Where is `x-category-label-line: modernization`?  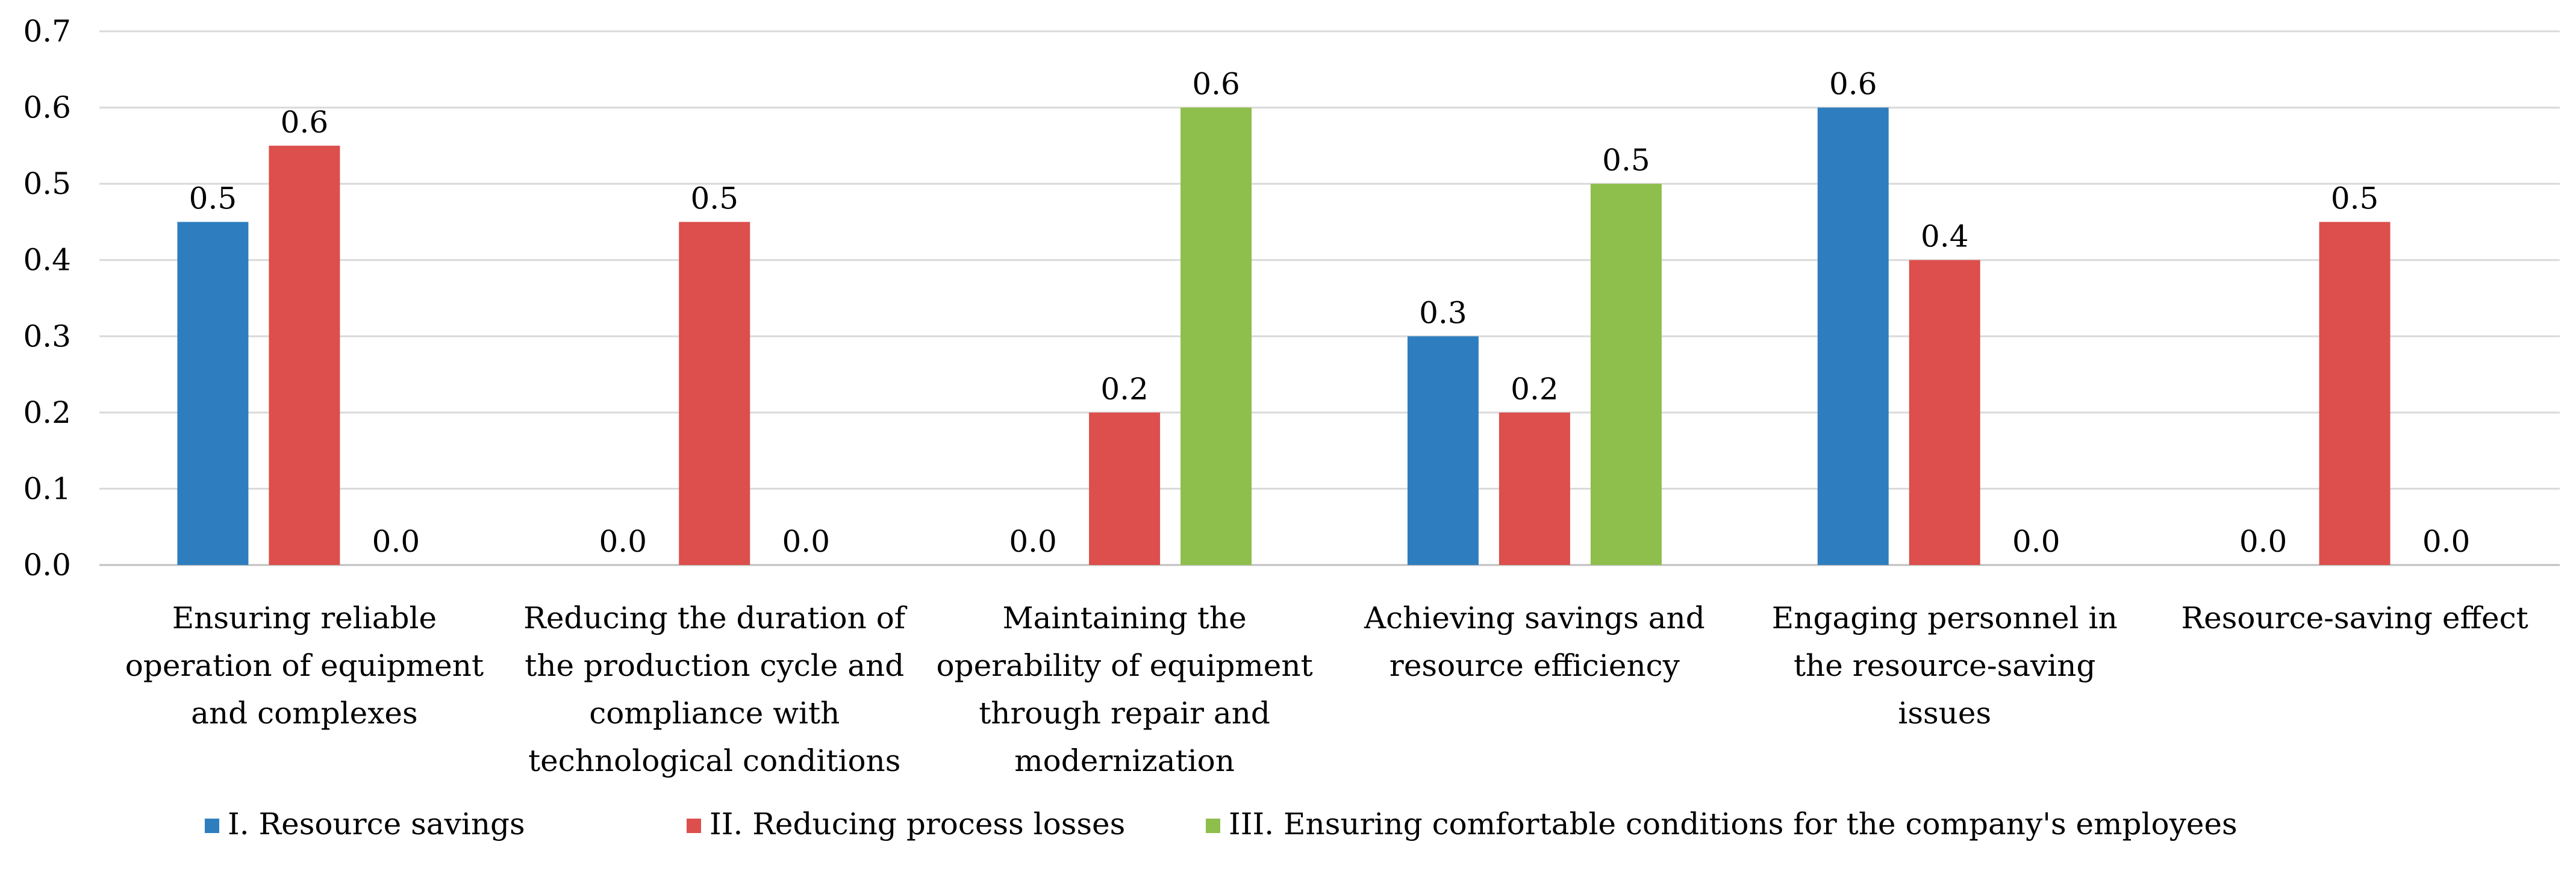 x-category-label-line: modernization is located at coordinates (1124, 760).